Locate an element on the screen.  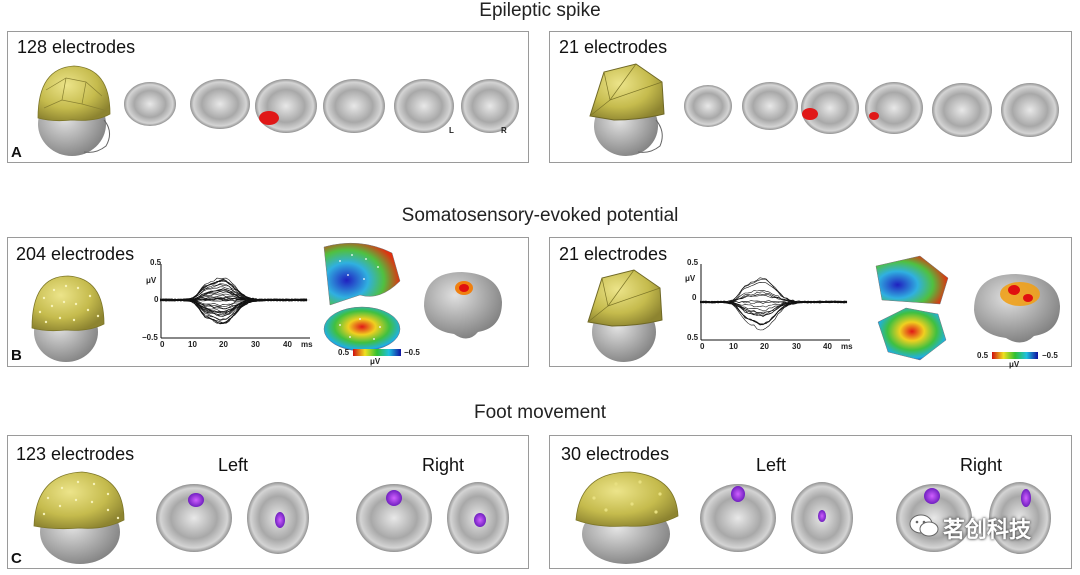
wechat-icon is located at coordinates (924, 525).